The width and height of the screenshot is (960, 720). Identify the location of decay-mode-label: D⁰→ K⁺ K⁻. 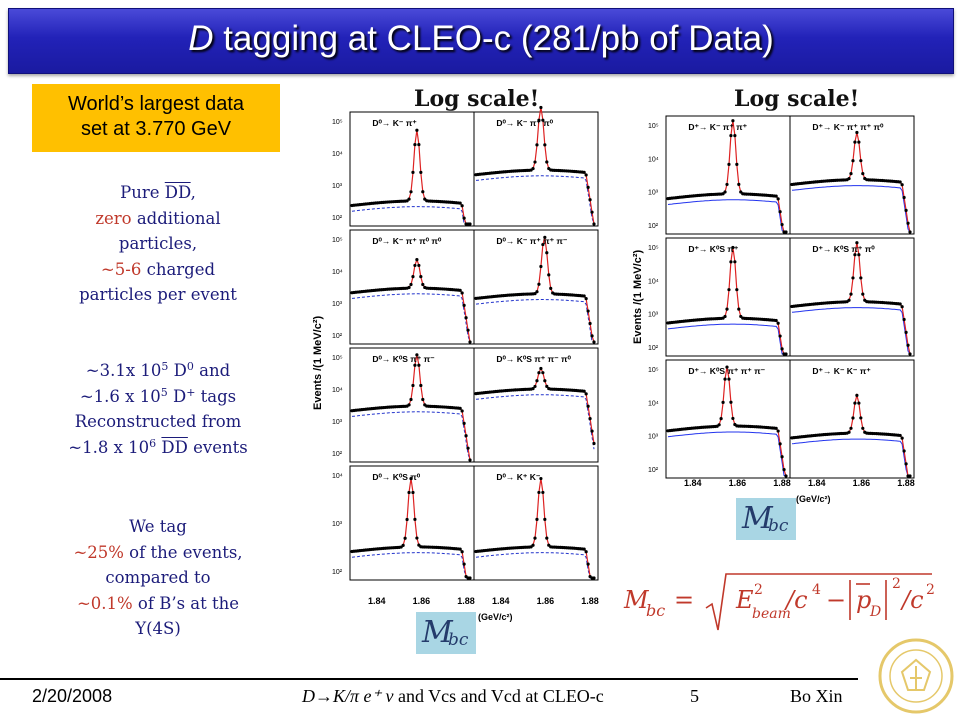
(518, 477).